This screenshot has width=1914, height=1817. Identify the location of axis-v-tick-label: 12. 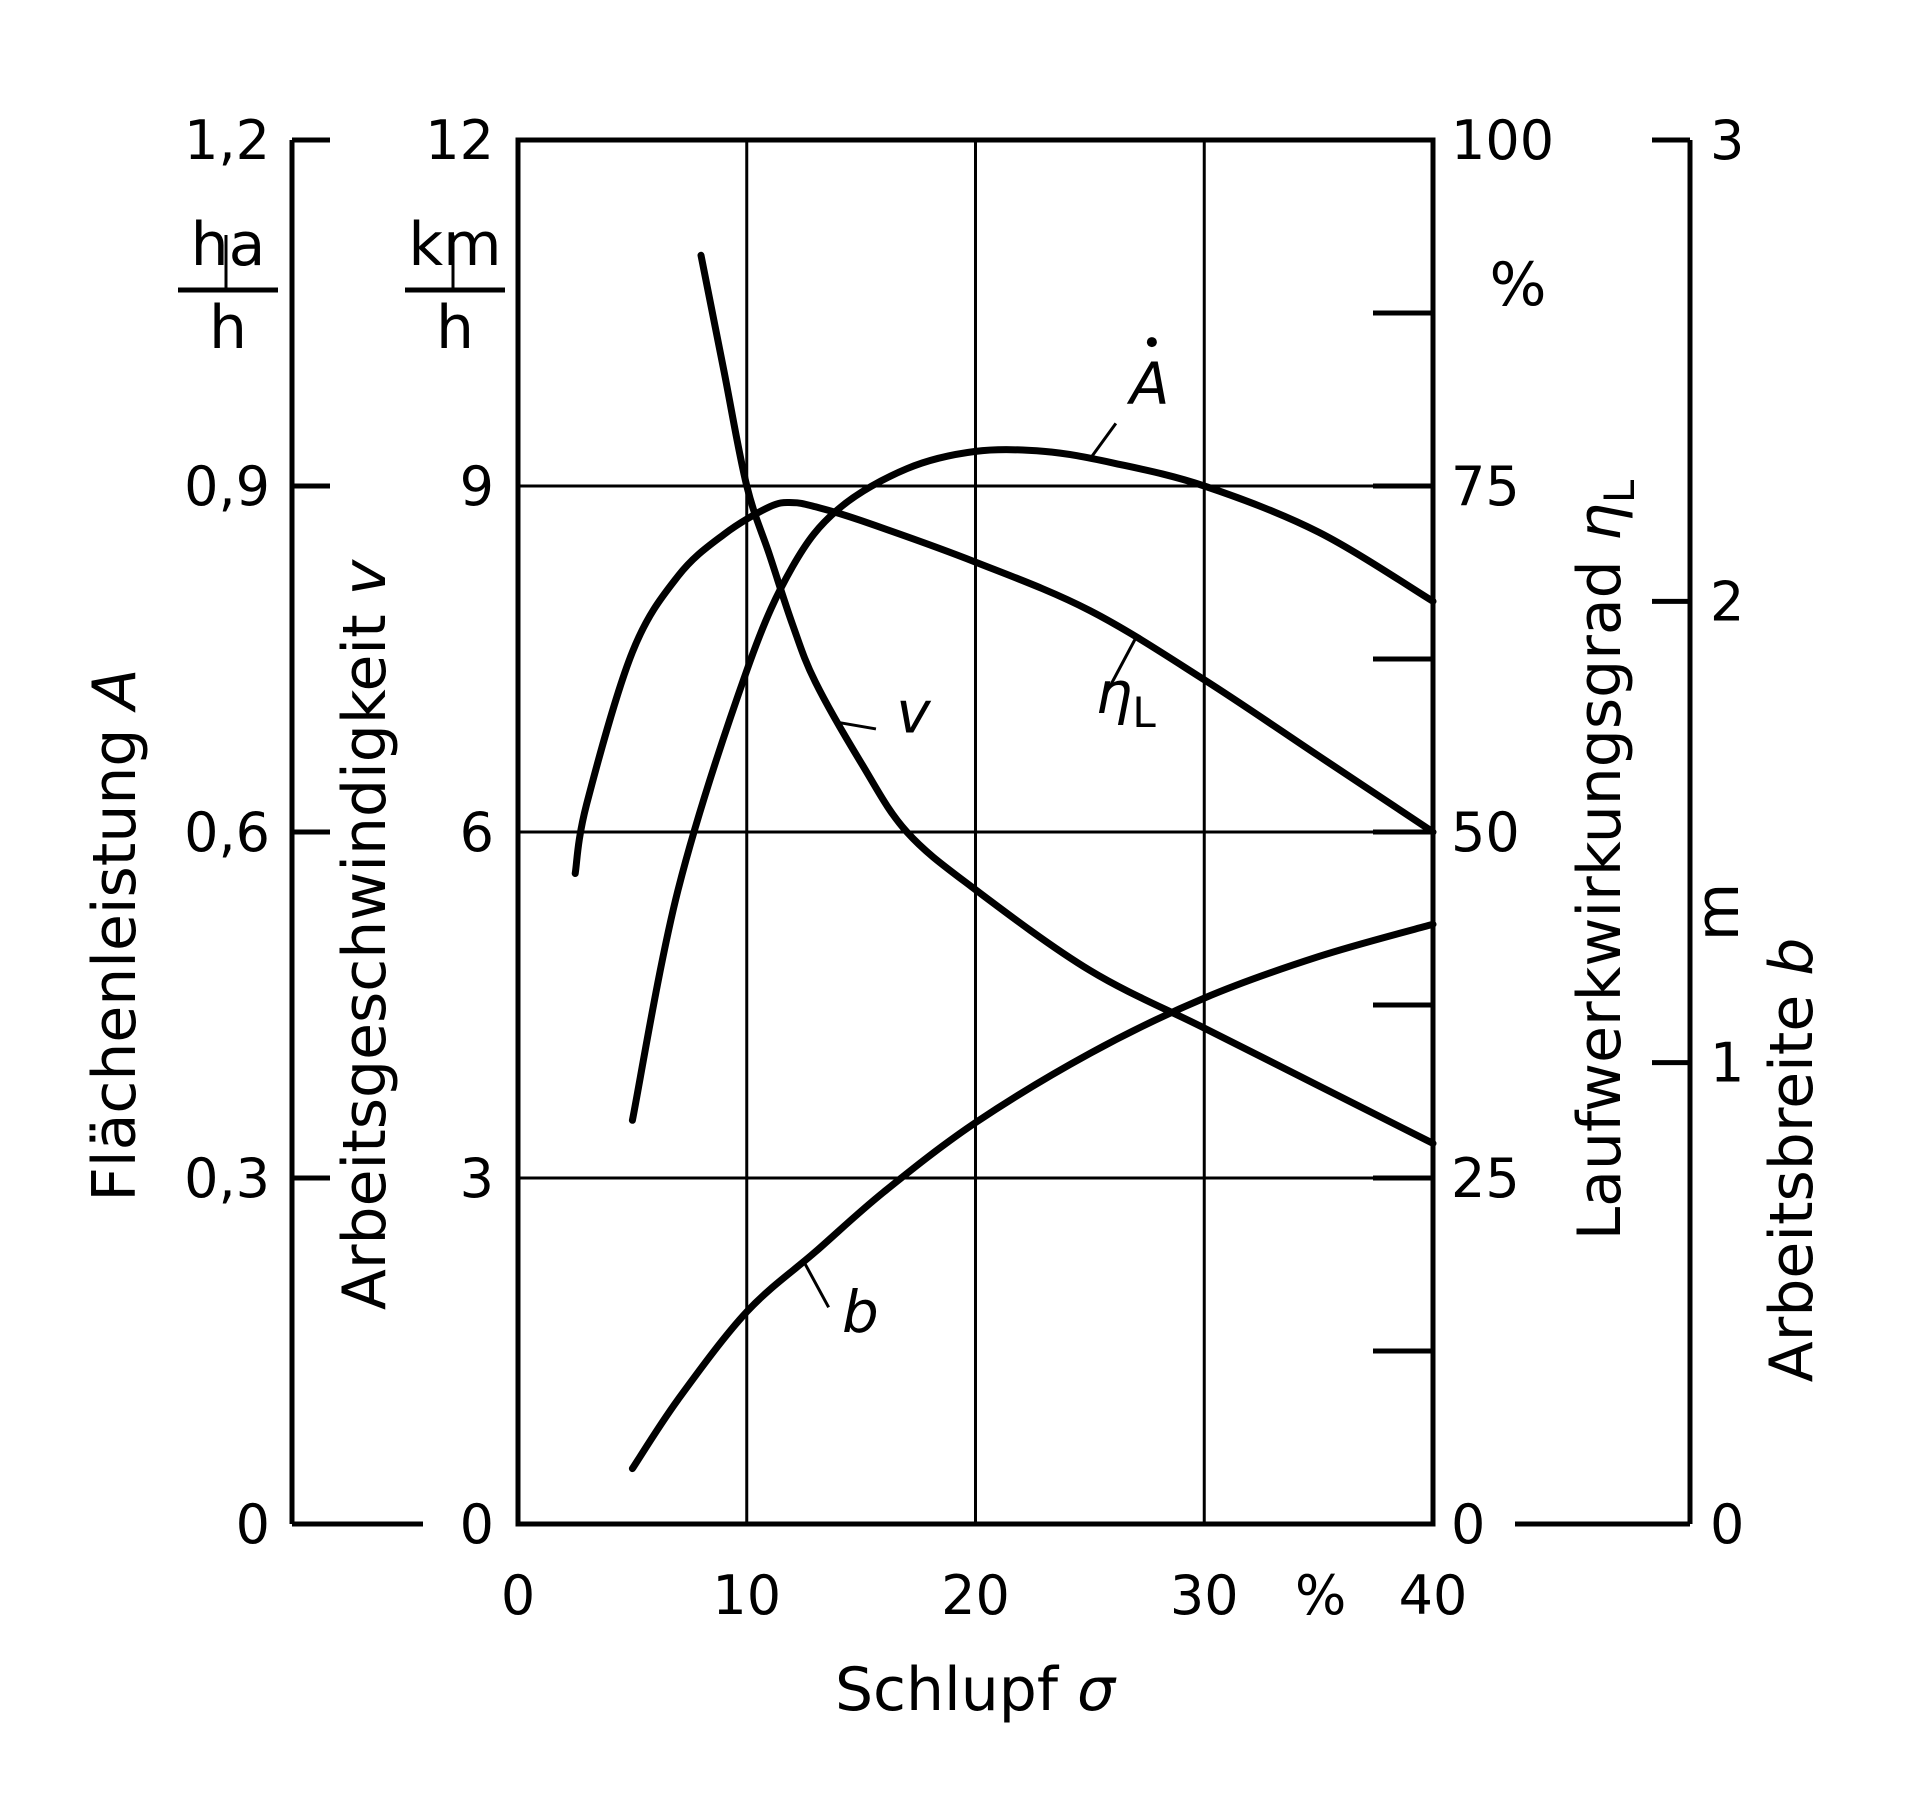
(459, 140).